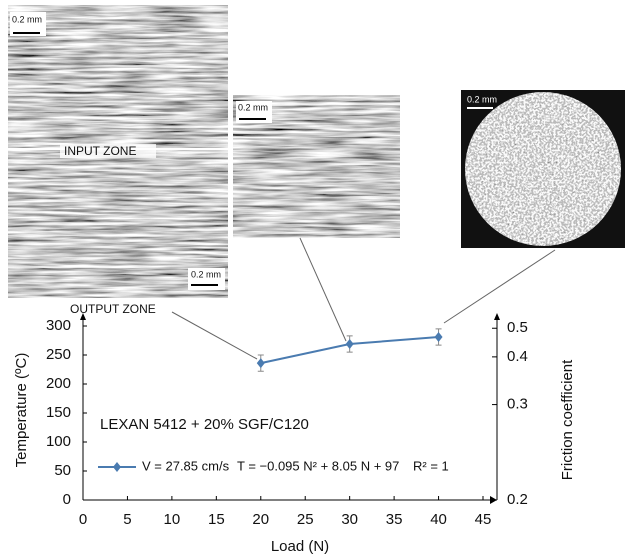 The image size is (629, 558). What do you see at coordinates (349, 519) in the screenshot?
I see `x-tick-label: 30` at bounding box center [349, 519].